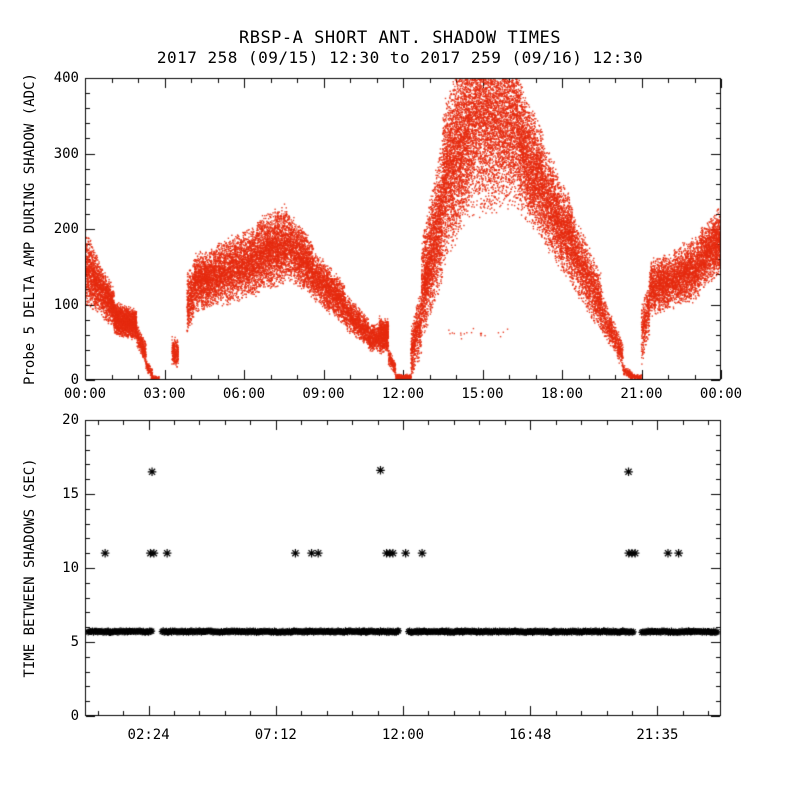 This screenshot has width=800, height=800. What do you see at coordinates (66, 304) in the screenshot?
I see `top-y-tick-label: 100` at bounding box center [66, 304].